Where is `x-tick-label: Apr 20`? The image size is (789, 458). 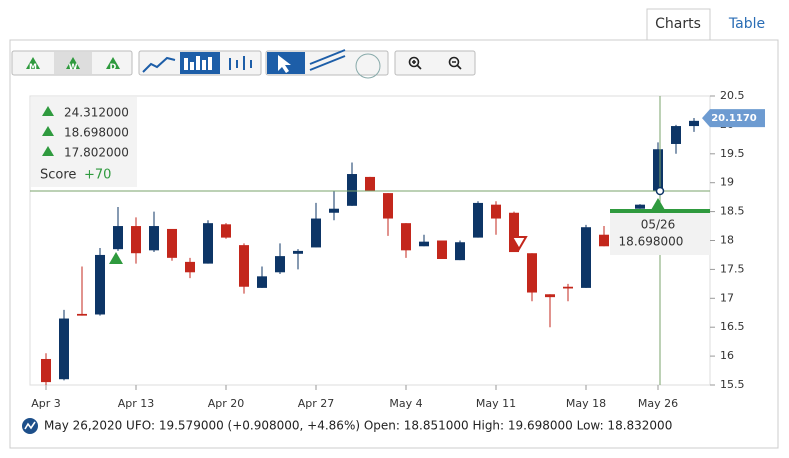 x-tick-label: Apr 20 is located at coordinates (226, 403).